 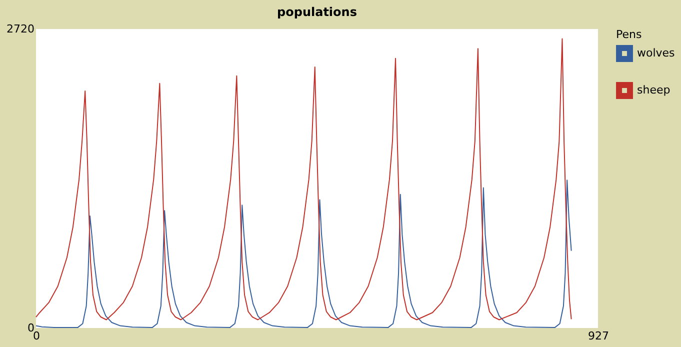 What do you see at coordinates (629, 34) in the screenshot?
I see `legend-title: Pens` at bounding box center [629, 34].